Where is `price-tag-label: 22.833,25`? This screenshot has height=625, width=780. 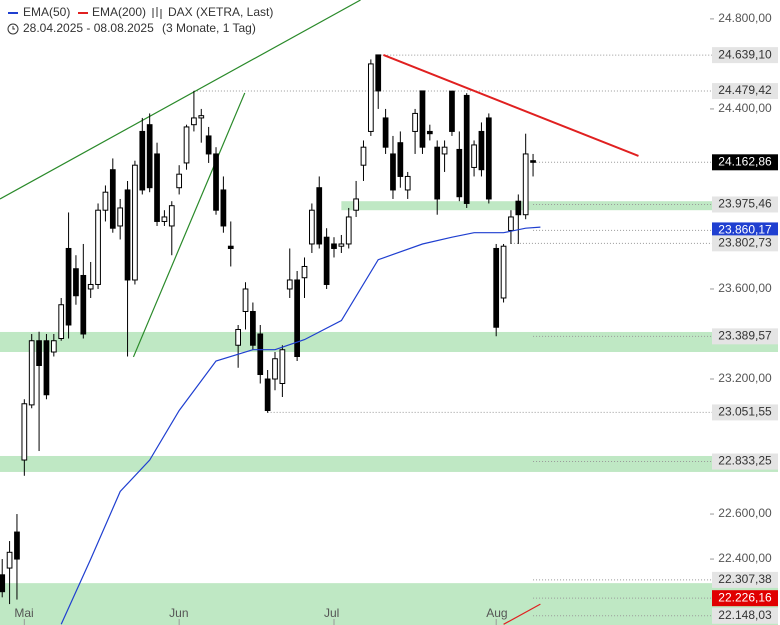
price-tag-label: 22.833,25 is located at coordinates (745, 461).